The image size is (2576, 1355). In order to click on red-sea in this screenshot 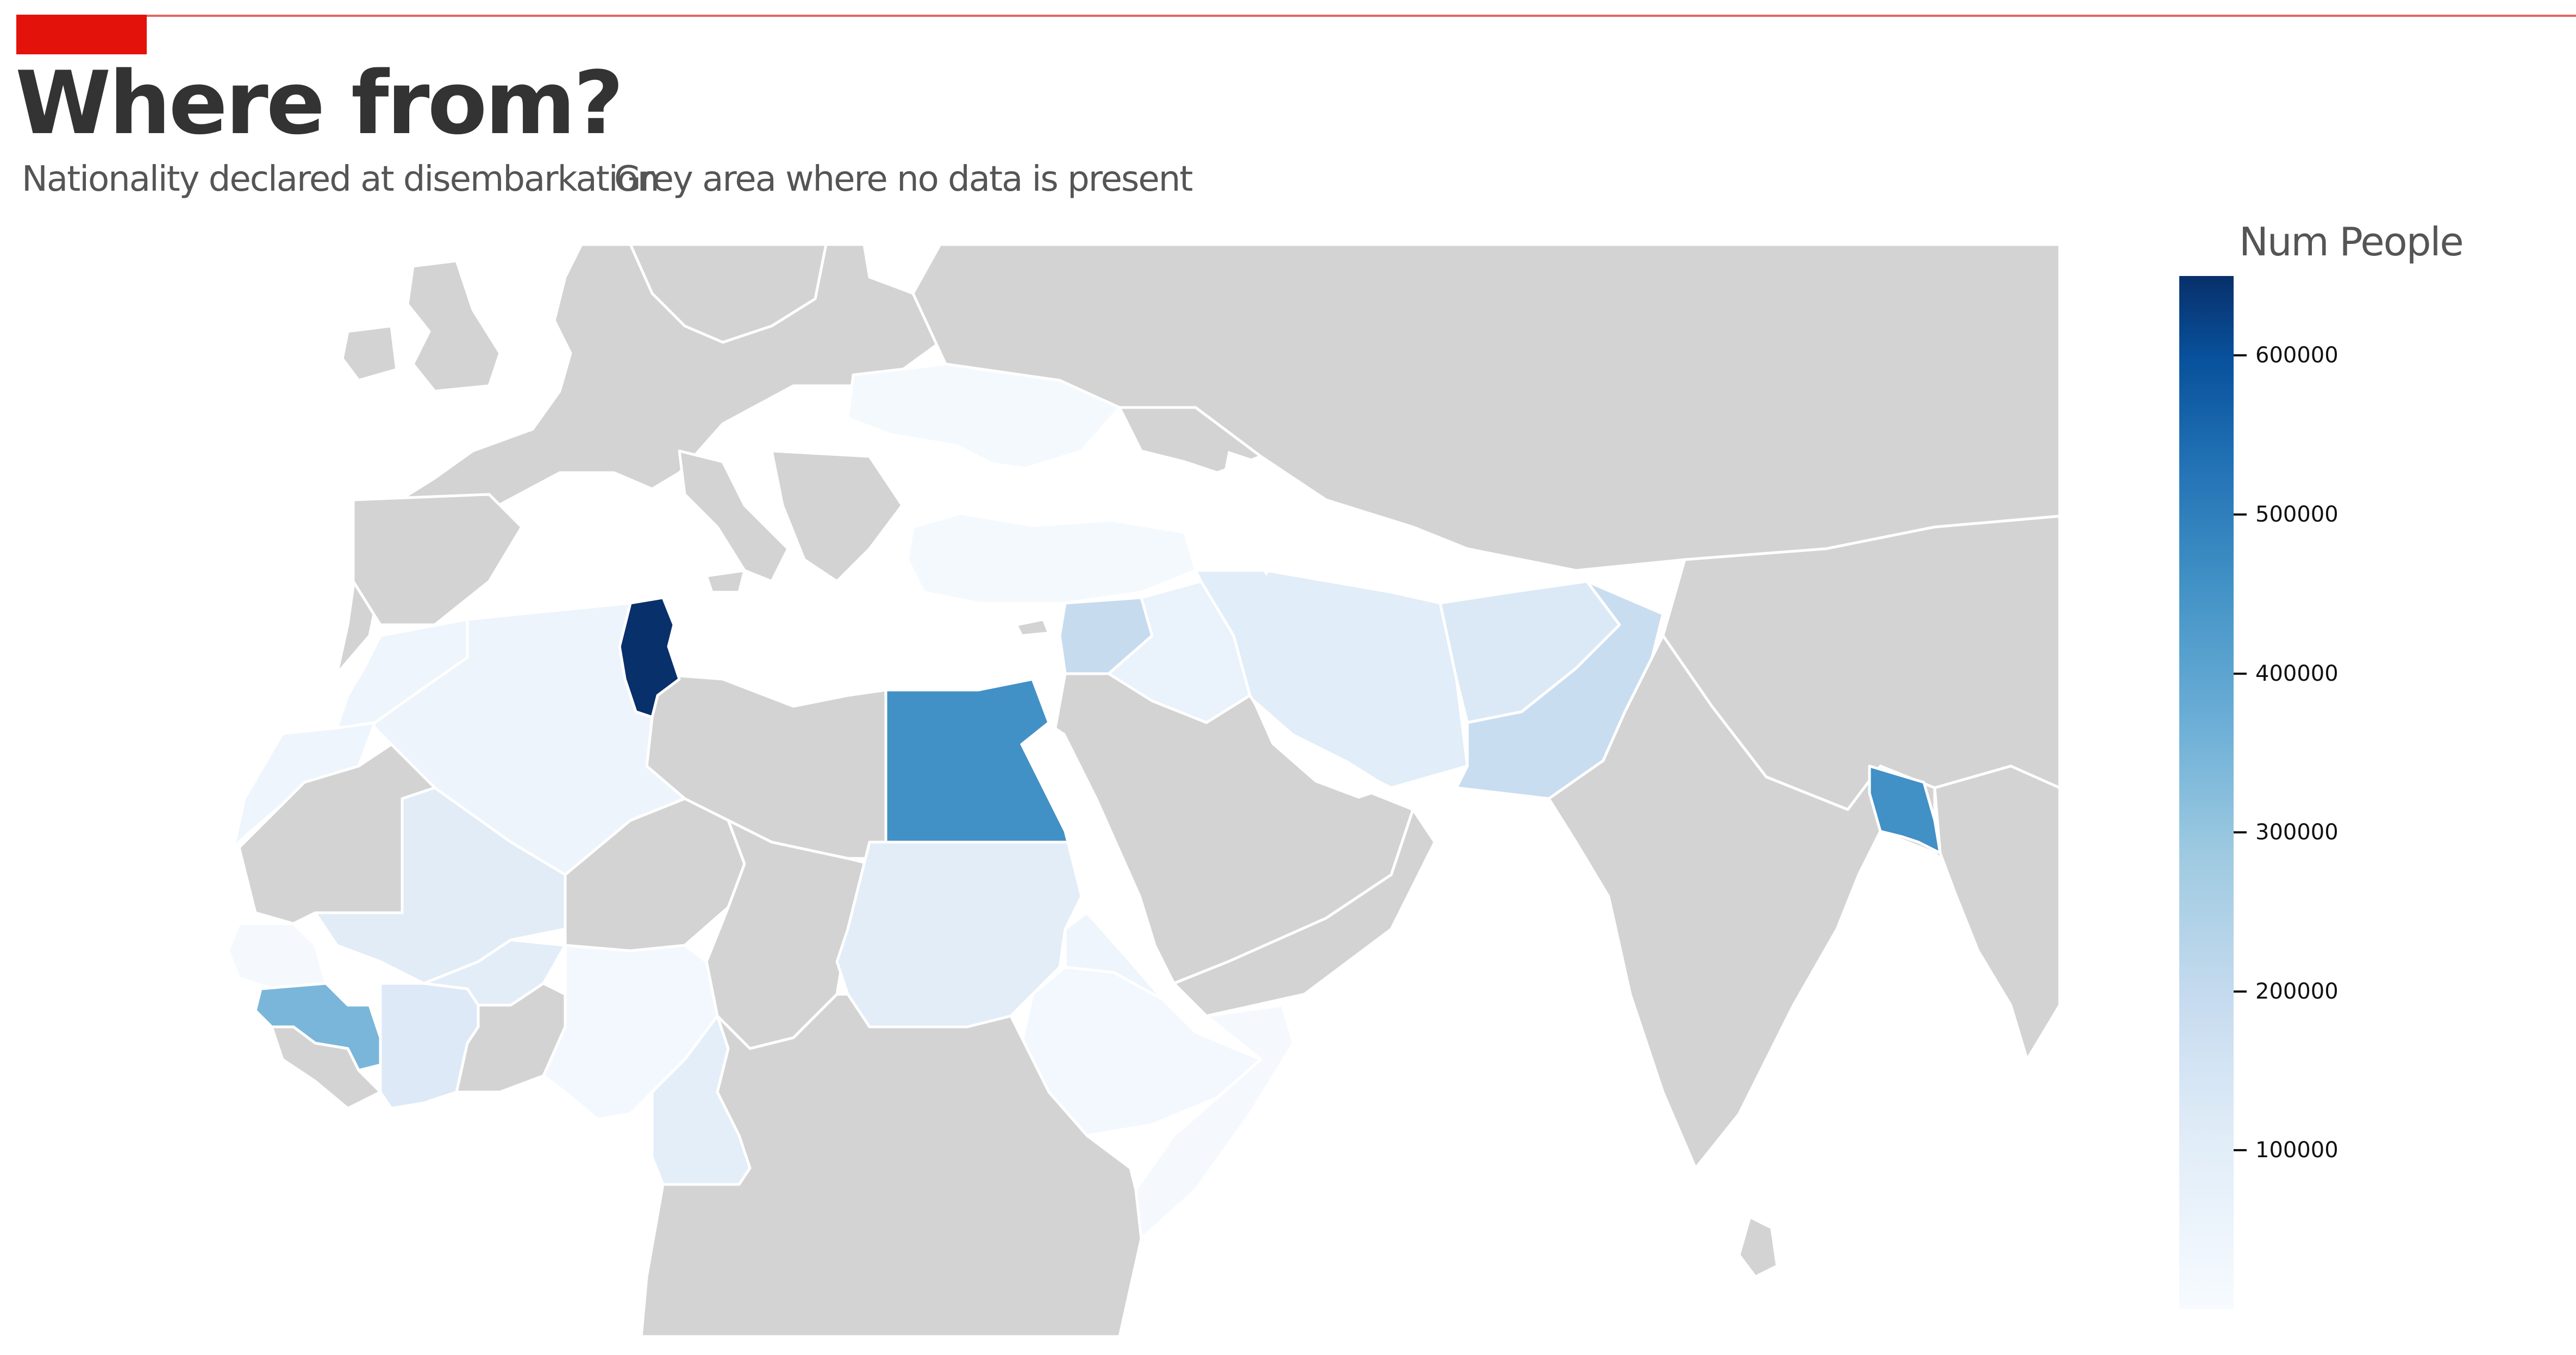, I will do `click(1106, 845)`.